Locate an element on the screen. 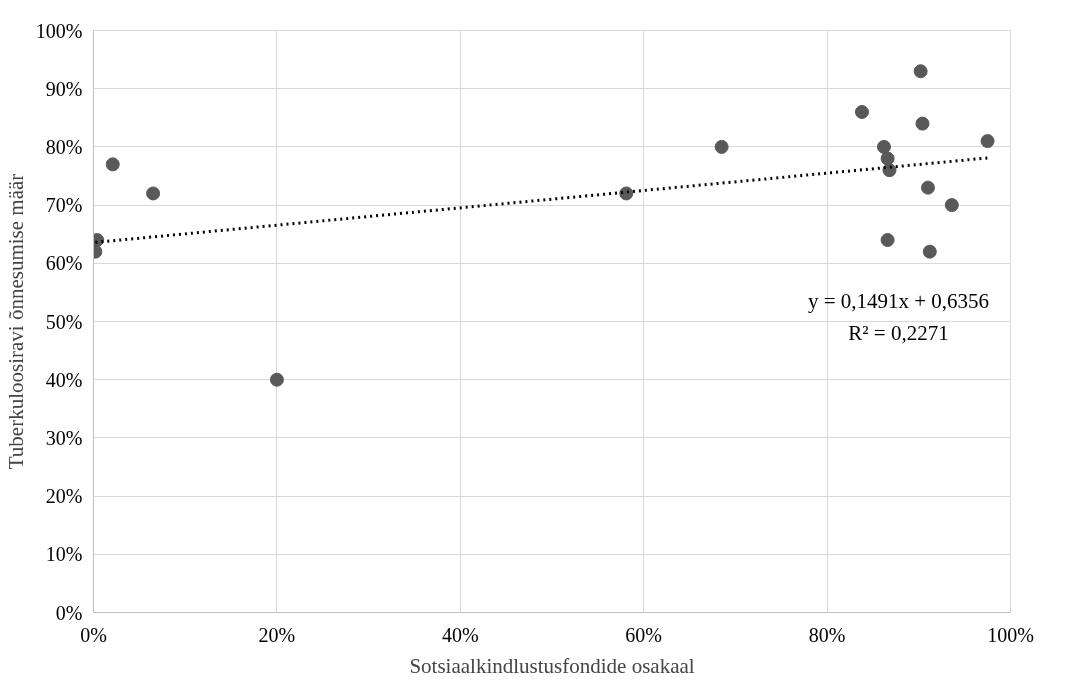 The height and width of the screenshot is (686, 1068). x-tick-label: 100% is located at coordinates (1010, 634).